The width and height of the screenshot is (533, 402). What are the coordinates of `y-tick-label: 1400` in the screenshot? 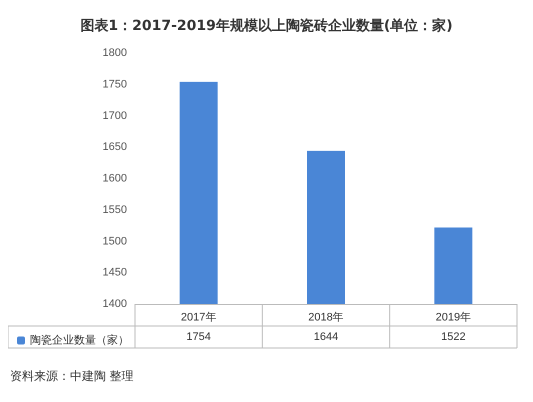 It's located at (114, 304).